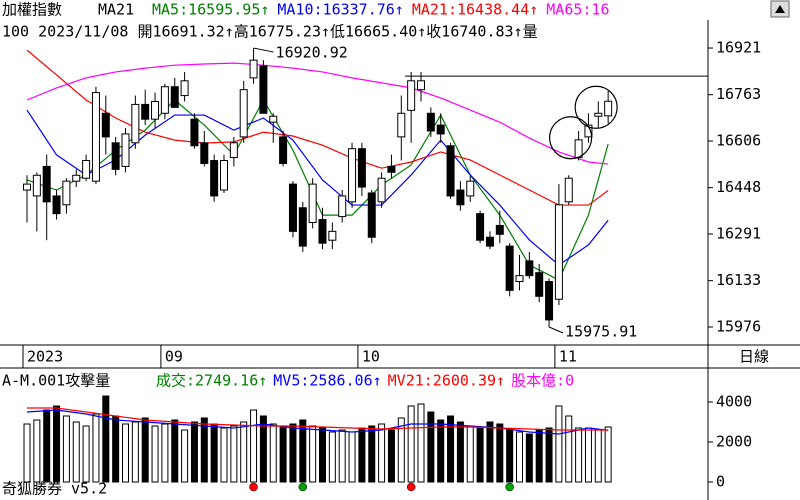 This screenshot has width=800, height=500. What do you see at coordinates (542, 381) in the screenshot?
I see `volume-label: 股本億:0` at bounding box center [542, 381].